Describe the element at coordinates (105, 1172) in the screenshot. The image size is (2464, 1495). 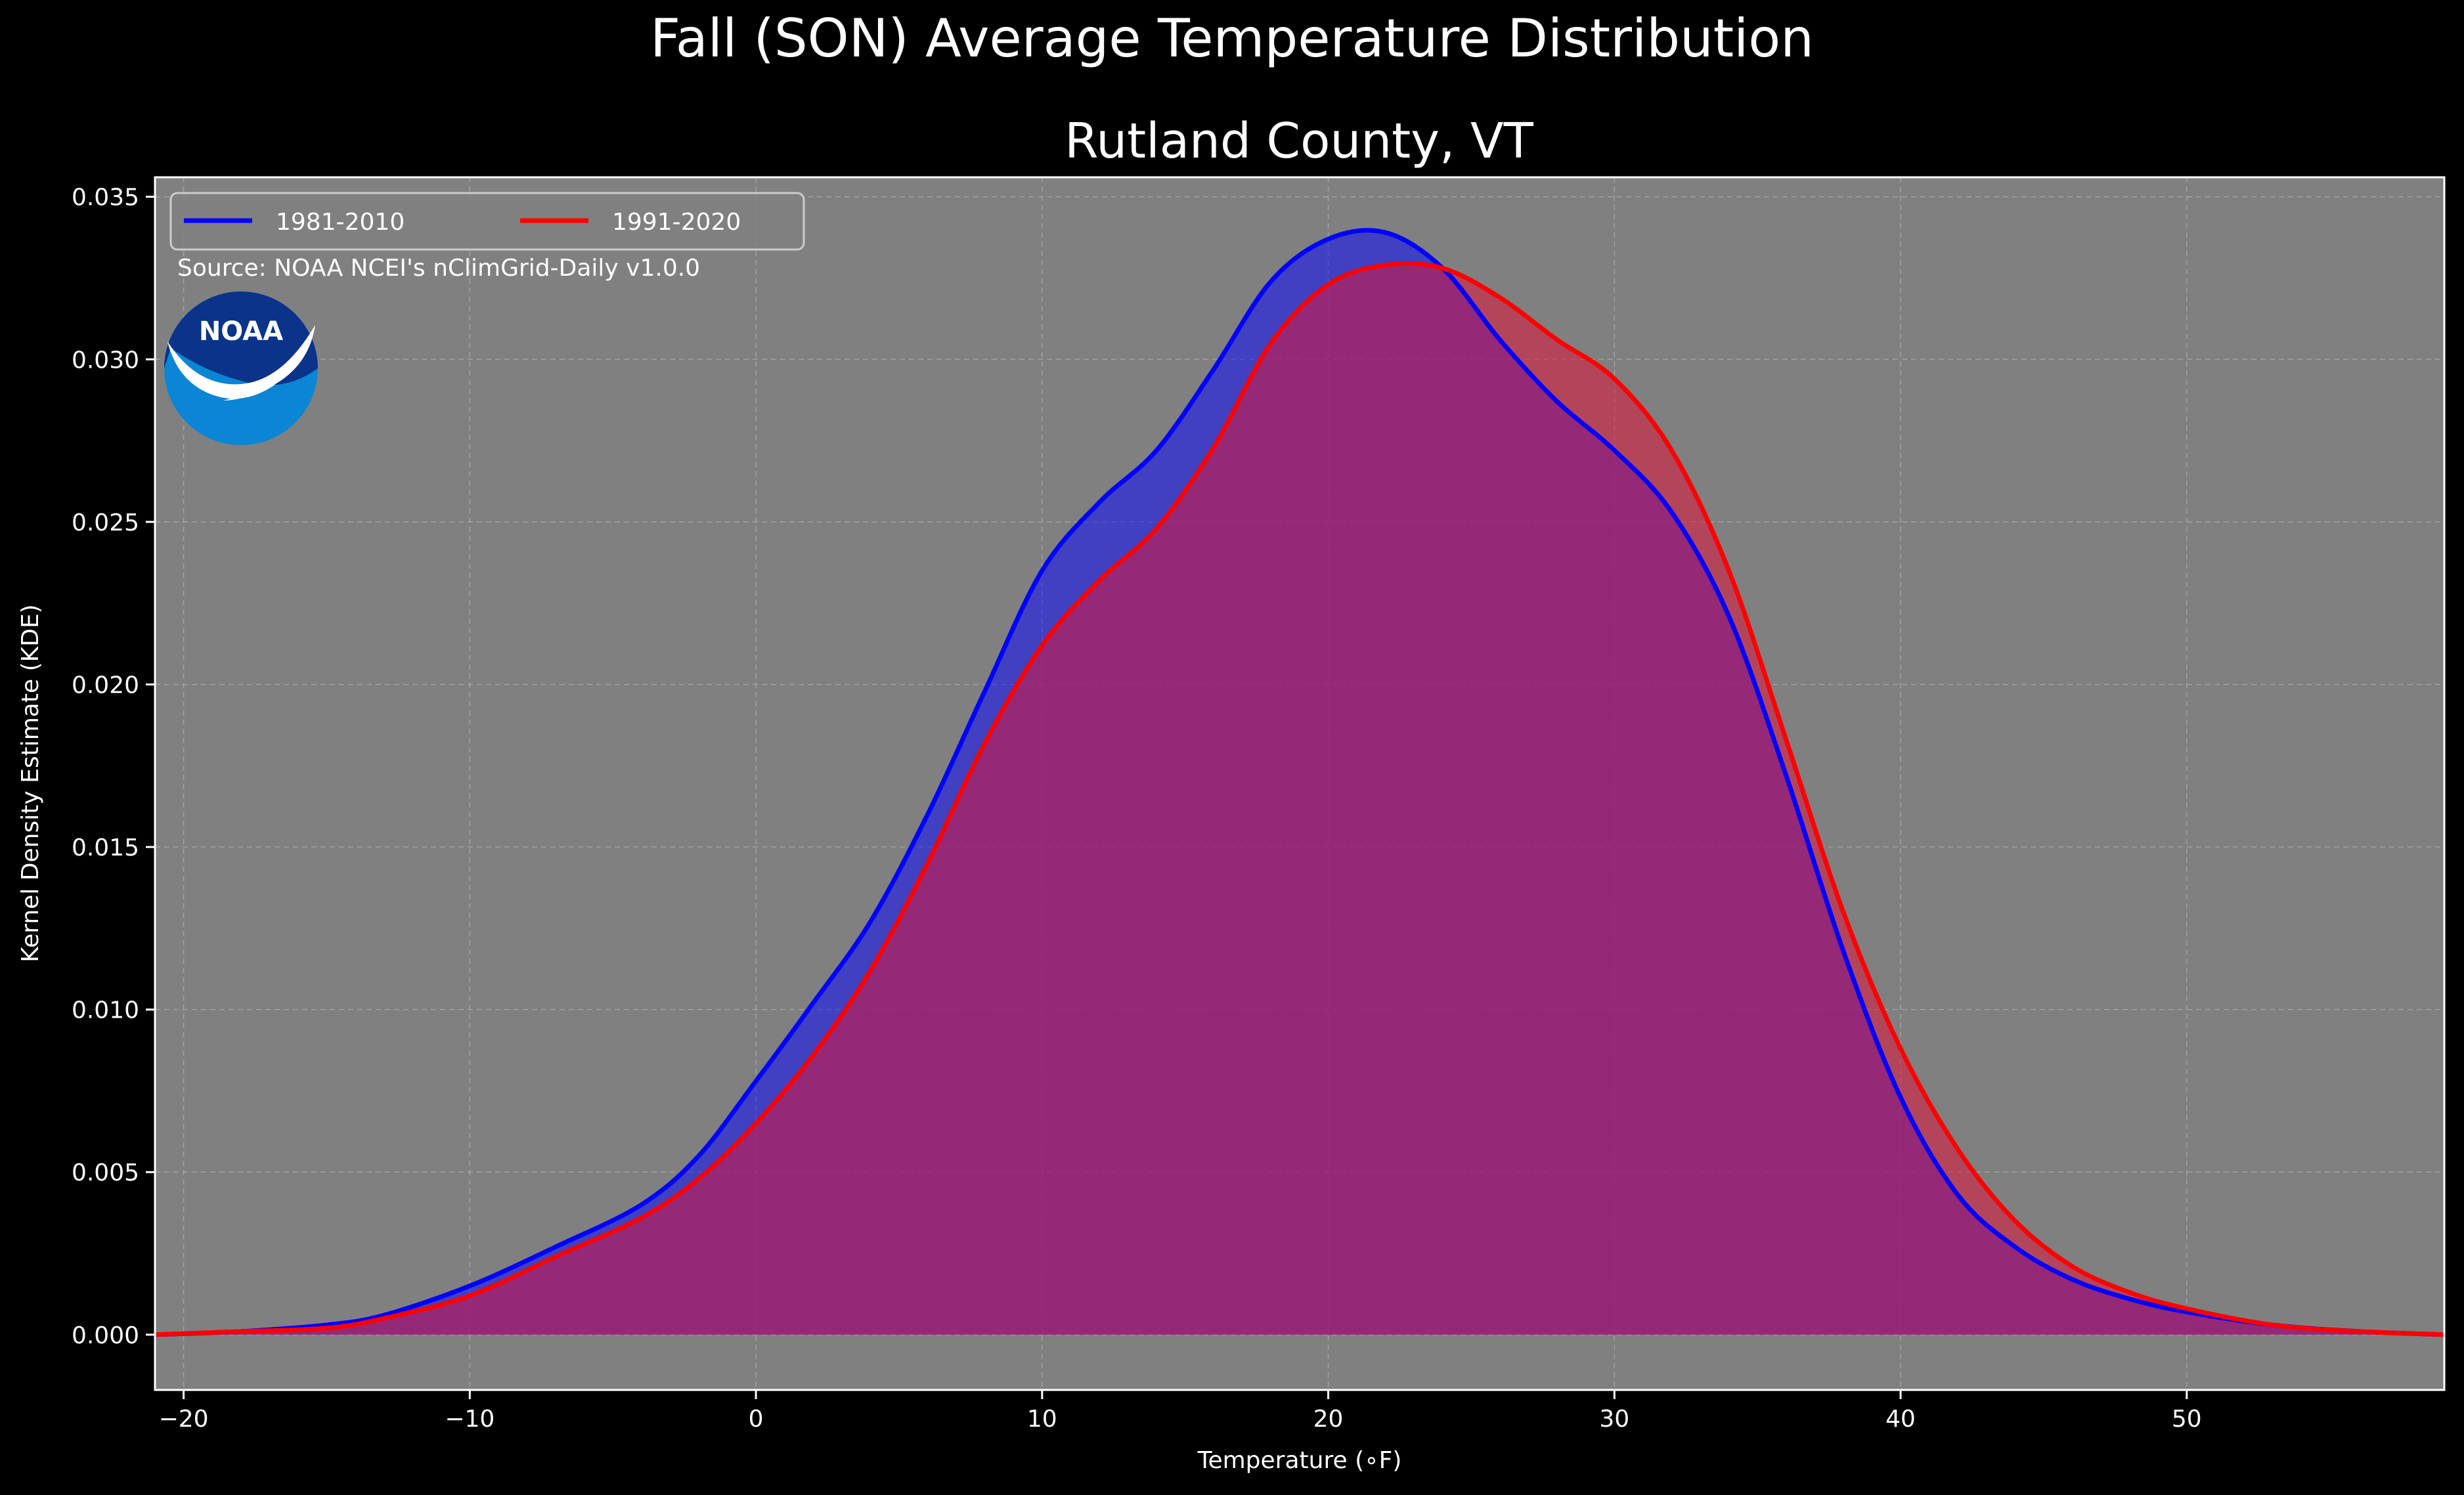
I see `y-tick-label: 0.005` at that location.